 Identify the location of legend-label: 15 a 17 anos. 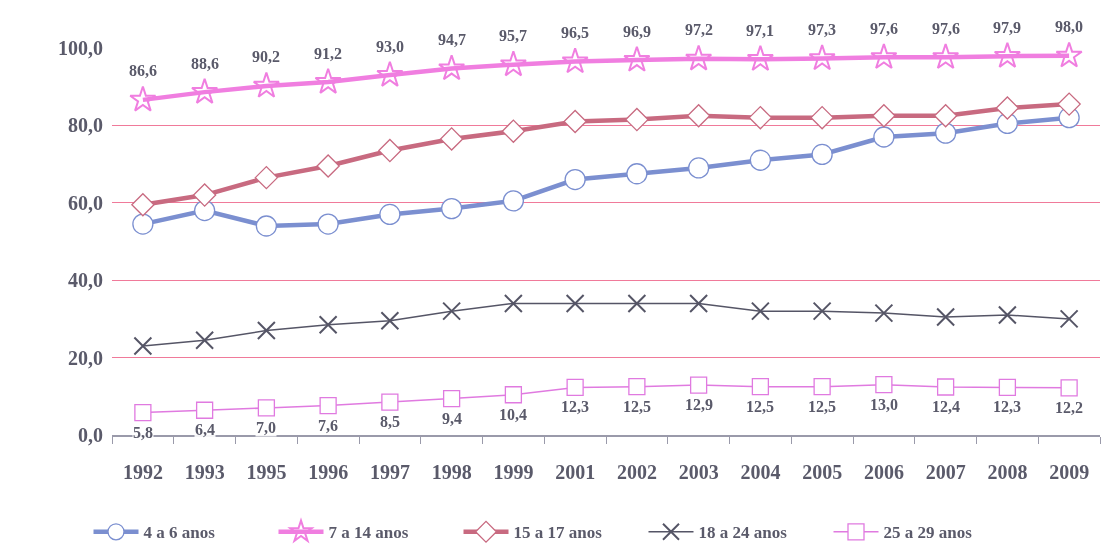
(558, 533).